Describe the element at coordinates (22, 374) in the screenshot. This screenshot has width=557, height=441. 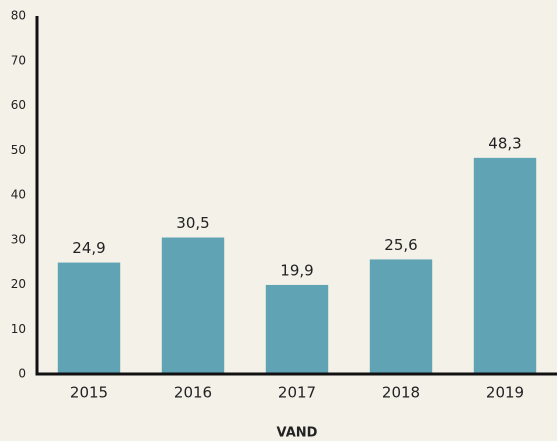
I see `y-tick-label: 0` at that location.